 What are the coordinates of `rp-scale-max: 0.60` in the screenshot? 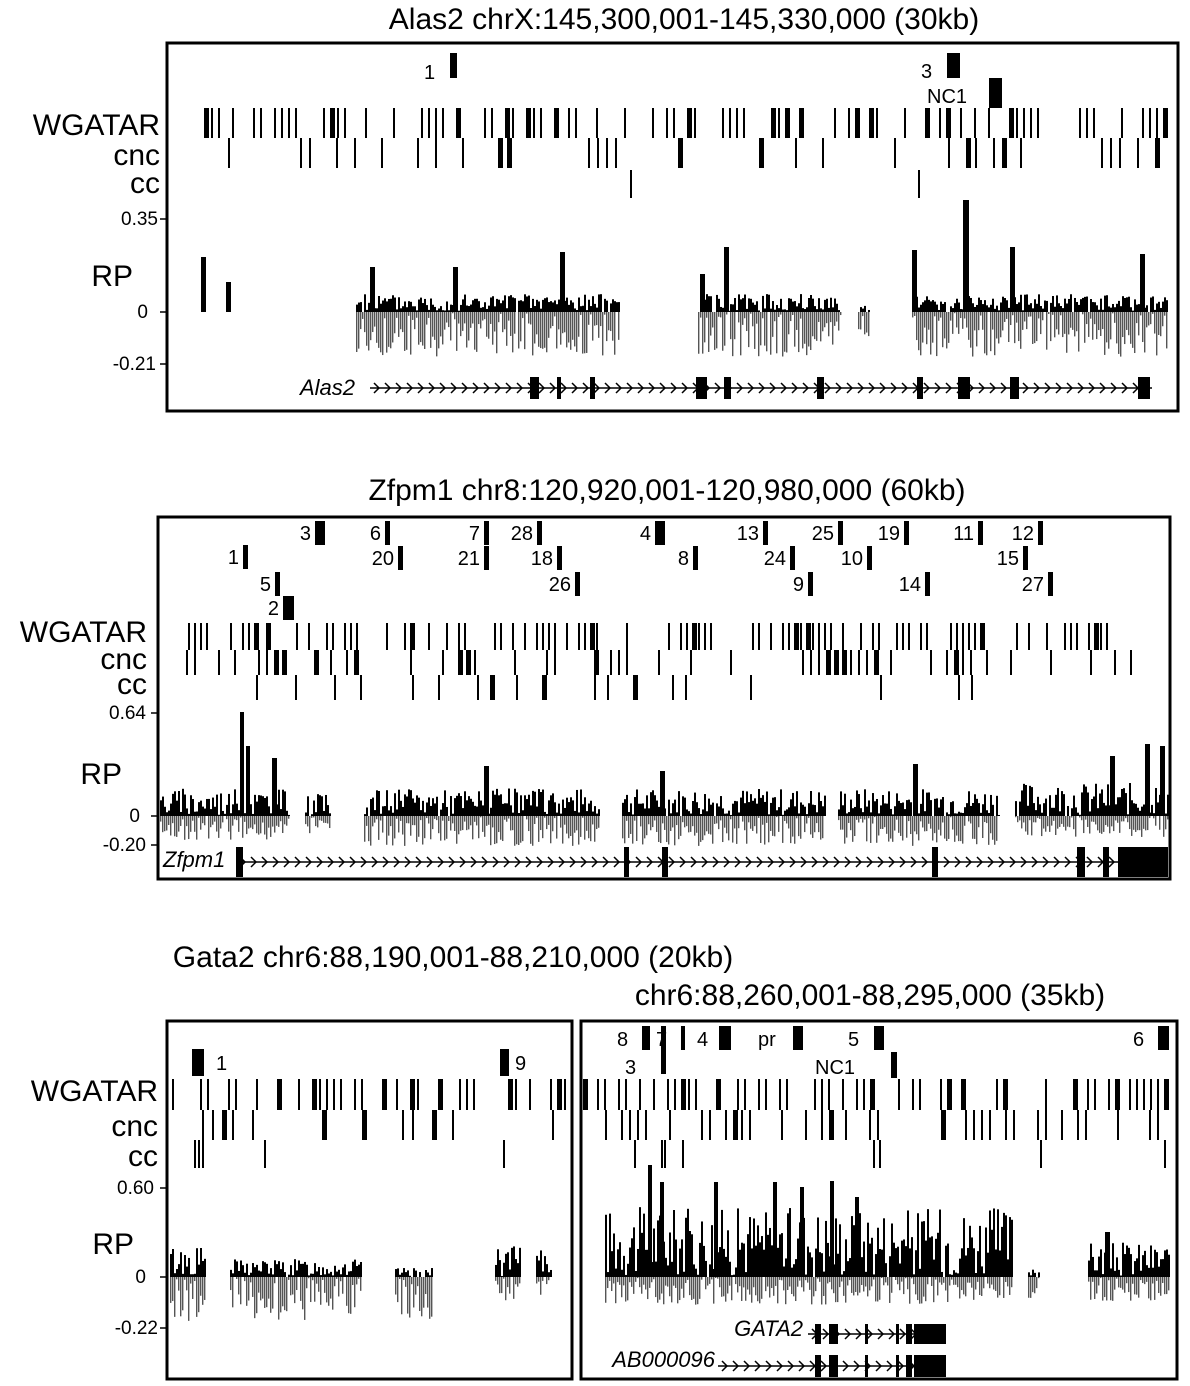 It's located at (135, 1188).